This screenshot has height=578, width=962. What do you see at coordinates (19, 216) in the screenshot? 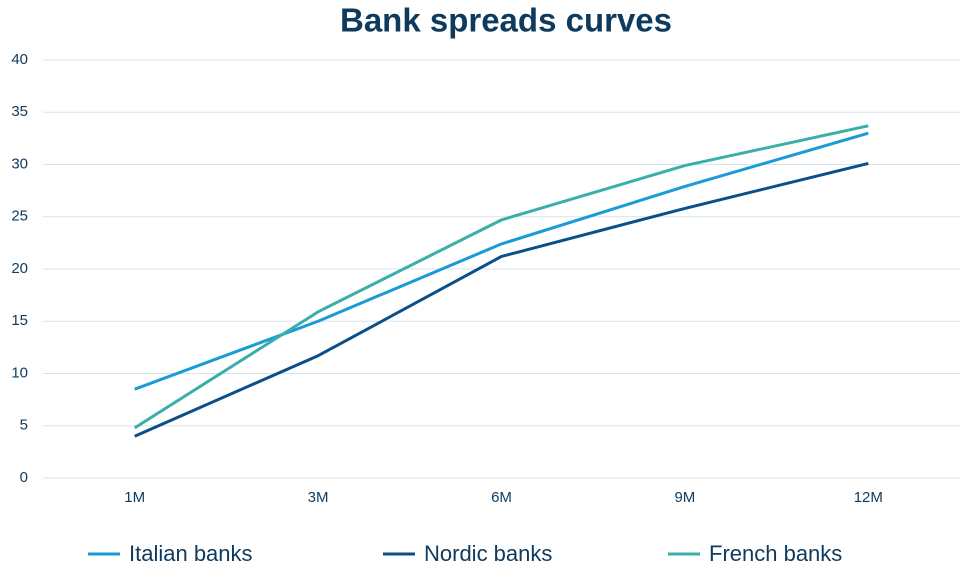
I see `y-tick-label: 25` at bounding box center [19, 216].